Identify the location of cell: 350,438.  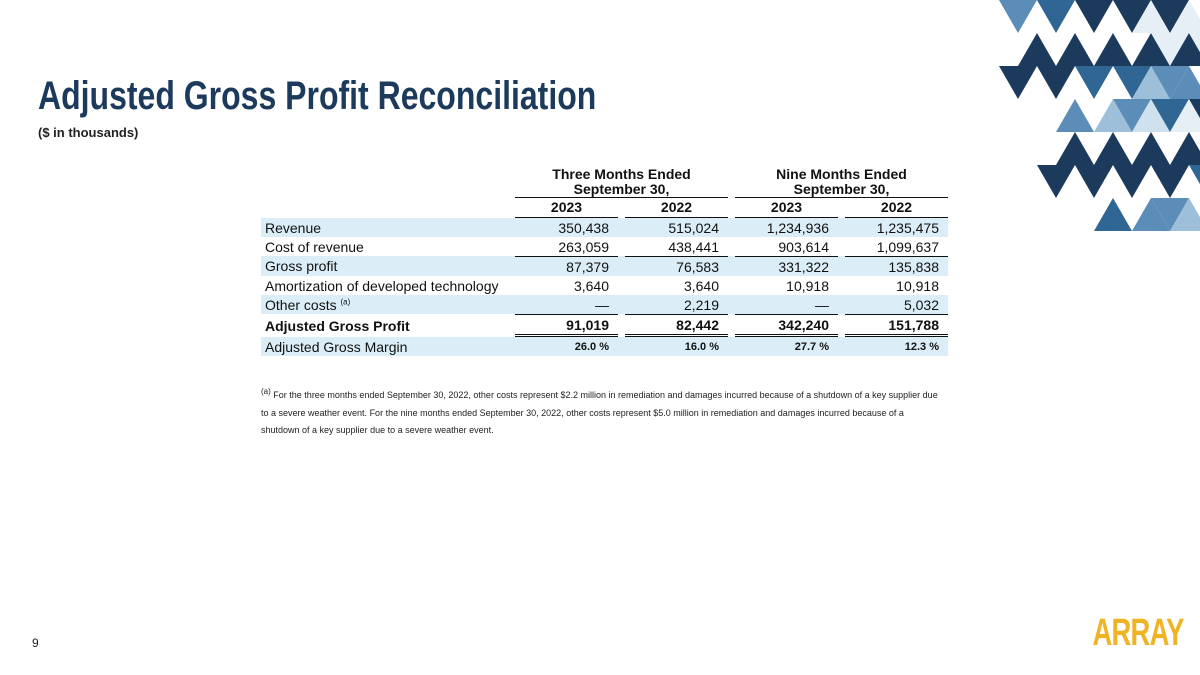
(566, 227).